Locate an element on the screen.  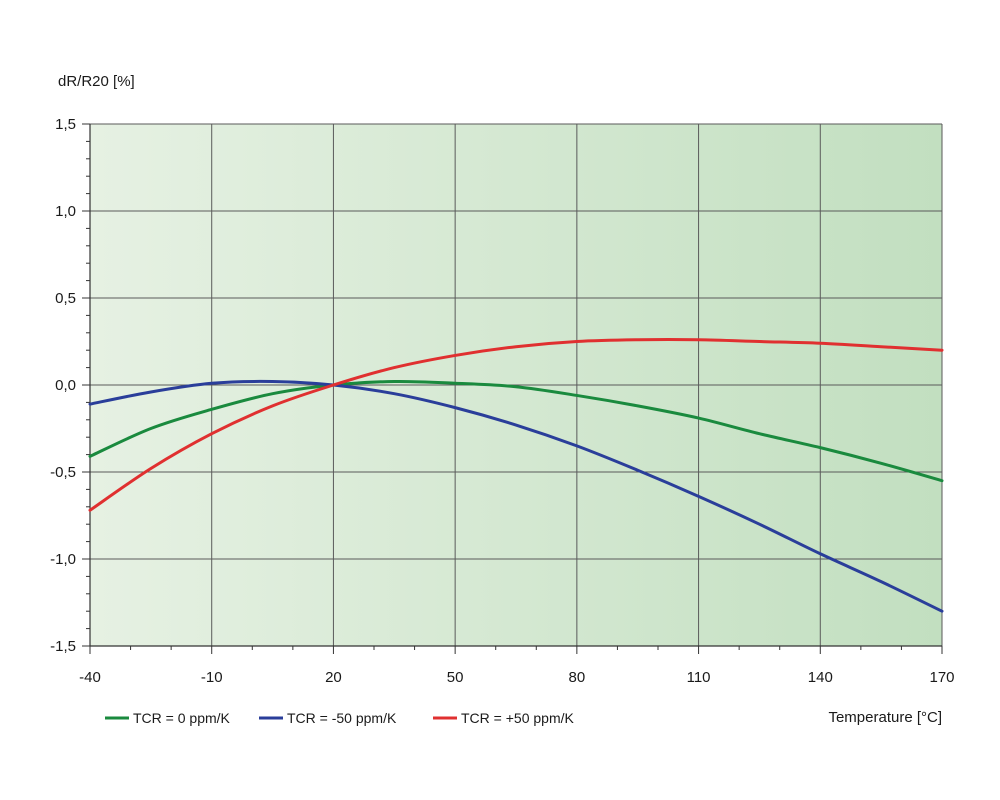
y-tick-label: -1,0 is located at coordinates (63, 559).